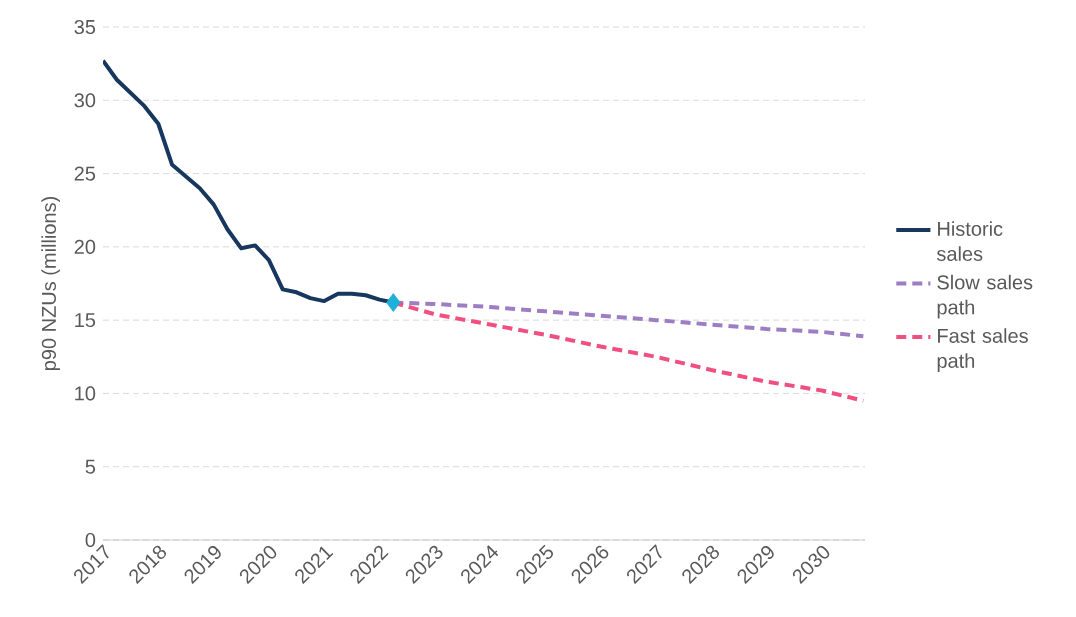 Image resolution: width=1076 pixels, height=617 pixels. I want to click on y-tick-label: 20, so click(85, 246).